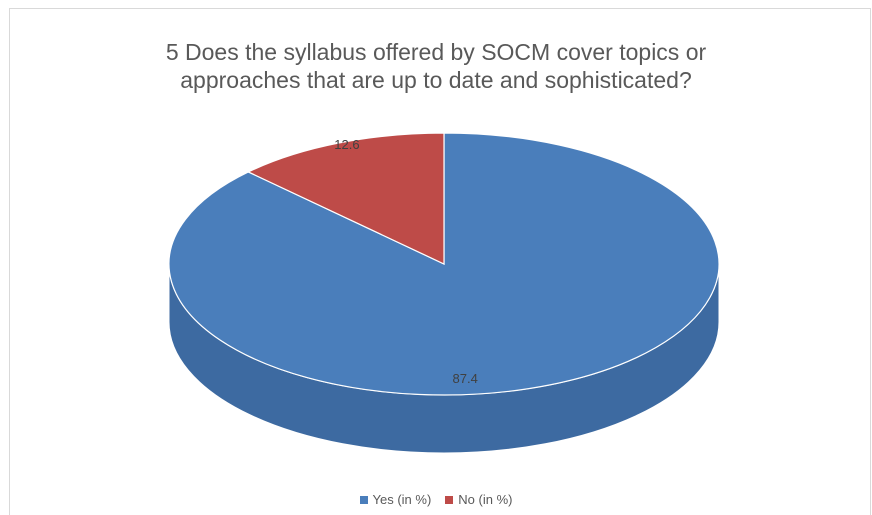 Image resolution: width=872 pixels, height=515 pixels. Describe the element at coordinates (465, 378) in the screenshot. I see `data-label-yes: 87.4` at that location.